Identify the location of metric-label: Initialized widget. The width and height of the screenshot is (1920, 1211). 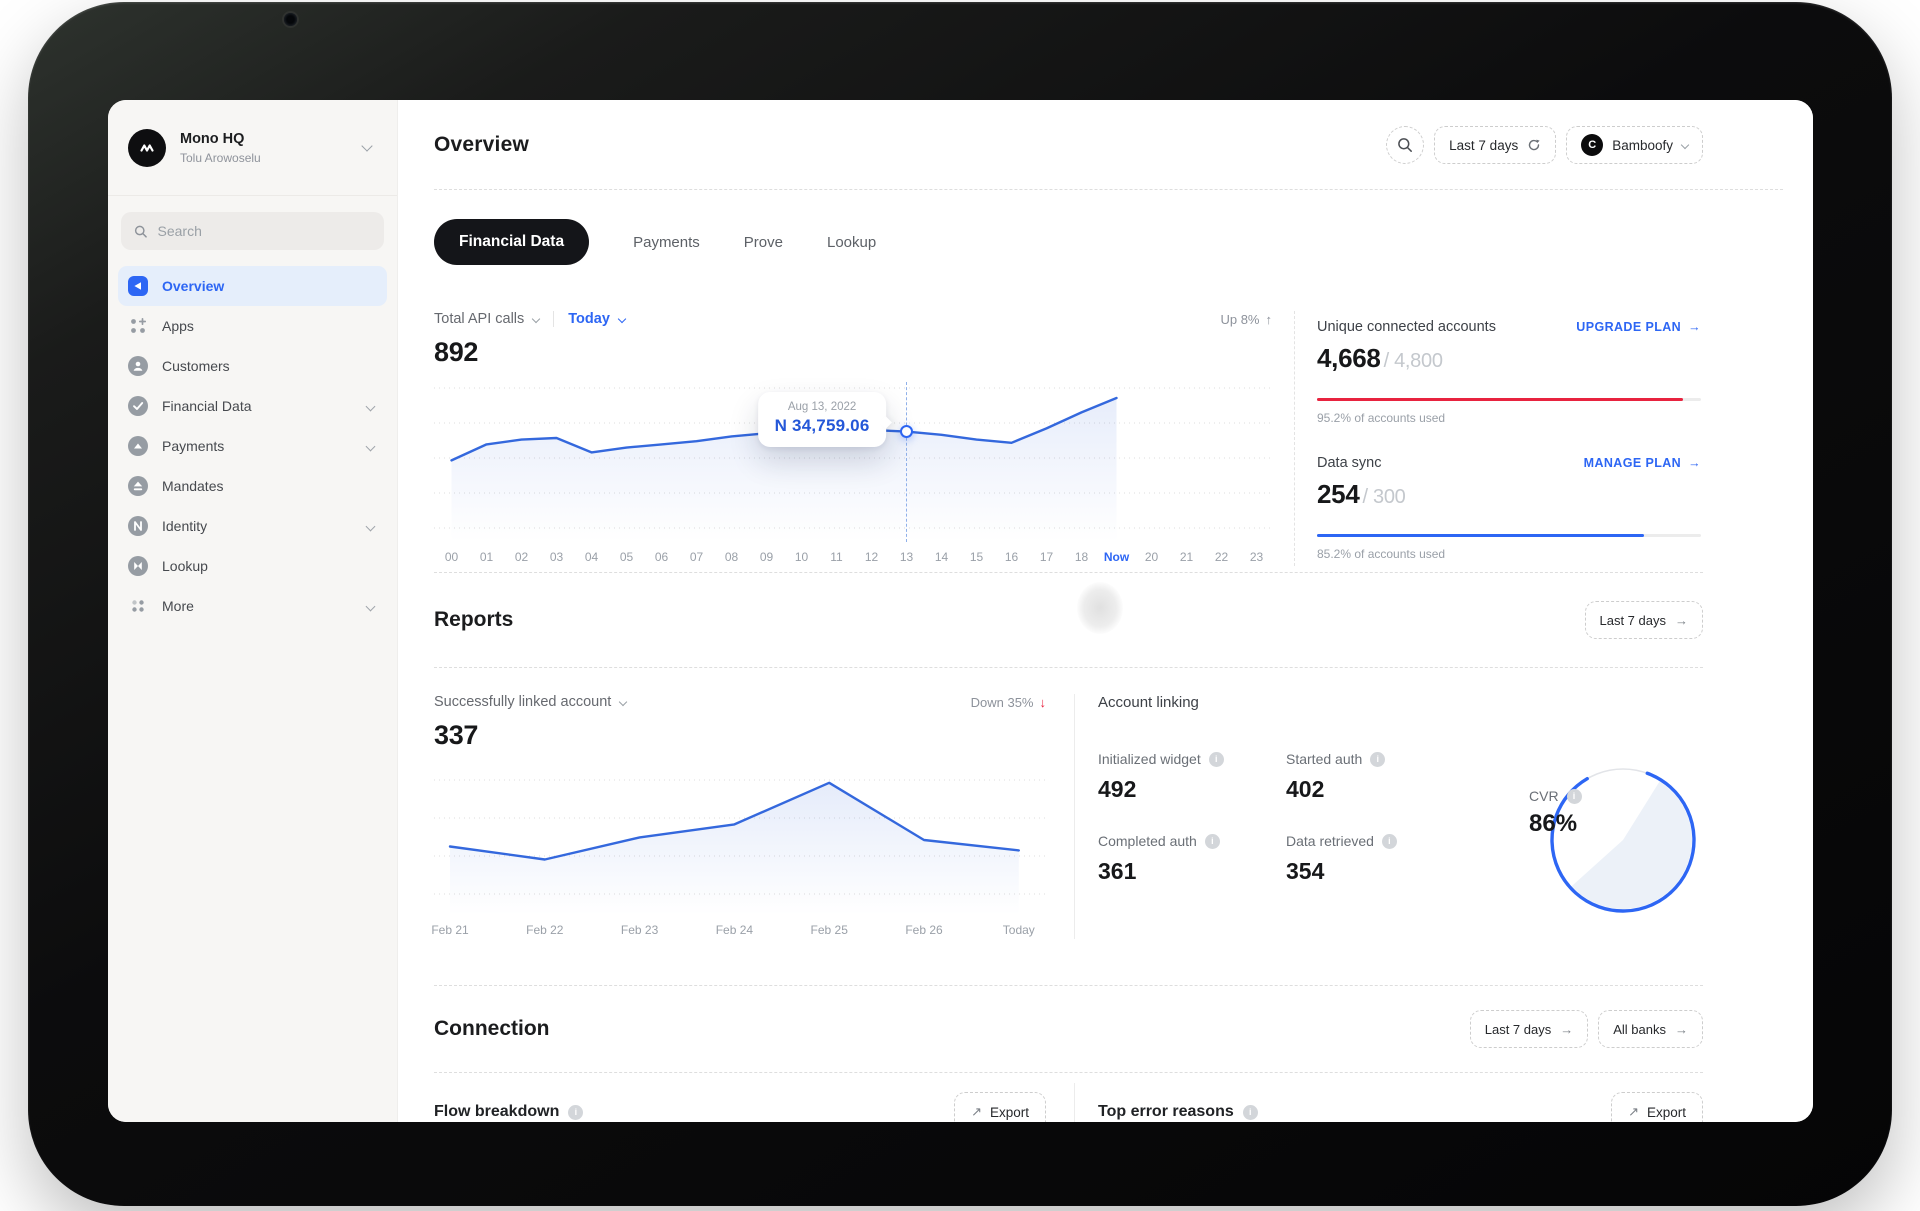
(1149, 759).